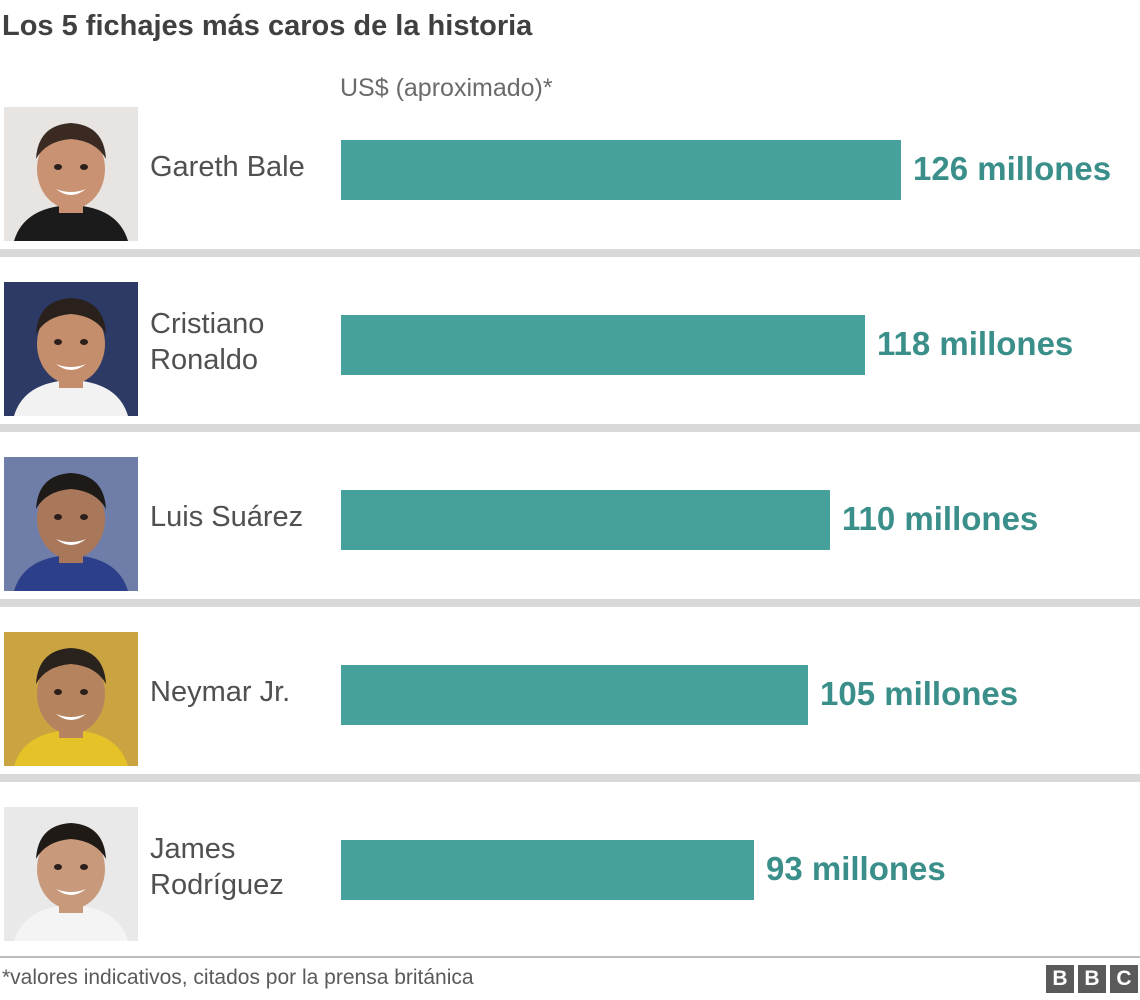 This screenshot has width=1140, height=1000. Describe the element at coordinates (242, 342) in the screenshot. I see `player-name: Cristiano Ronaldo` at that location.